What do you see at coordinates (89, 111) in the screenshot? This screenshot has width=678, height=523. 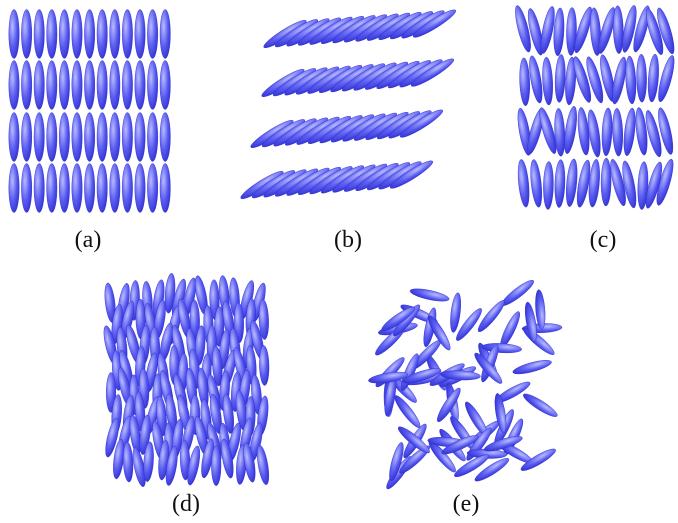 I see `panel-a-ellipsoids` at bounding box center [89, 111].